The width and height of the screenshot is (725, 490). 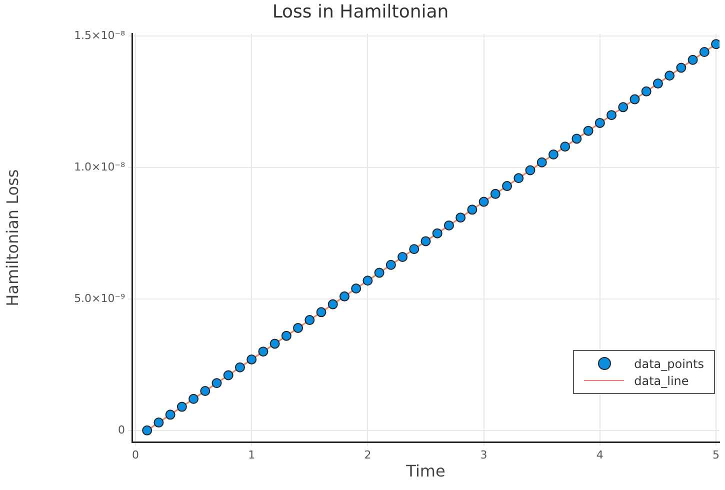 I want to click on x-tick-label: 2, so click(x=368, y=455).